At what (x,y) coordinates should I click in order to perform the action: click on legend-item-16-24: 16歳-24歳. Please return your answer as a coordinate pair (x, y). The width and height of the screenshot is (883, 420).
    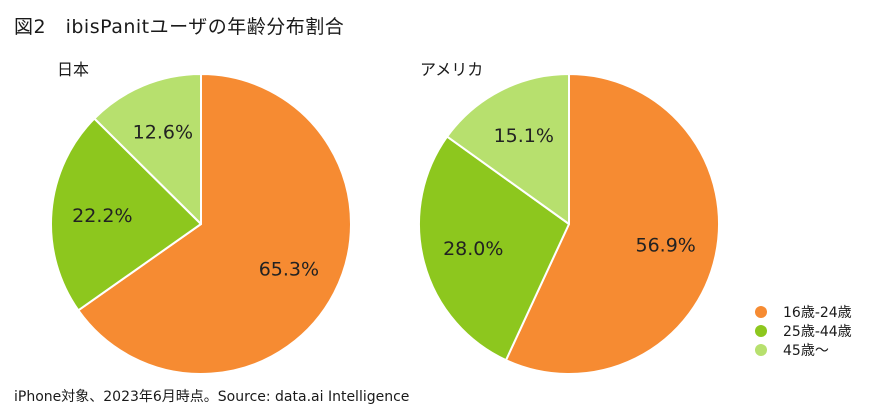
    Looking at the image, I should click on (803, 311).